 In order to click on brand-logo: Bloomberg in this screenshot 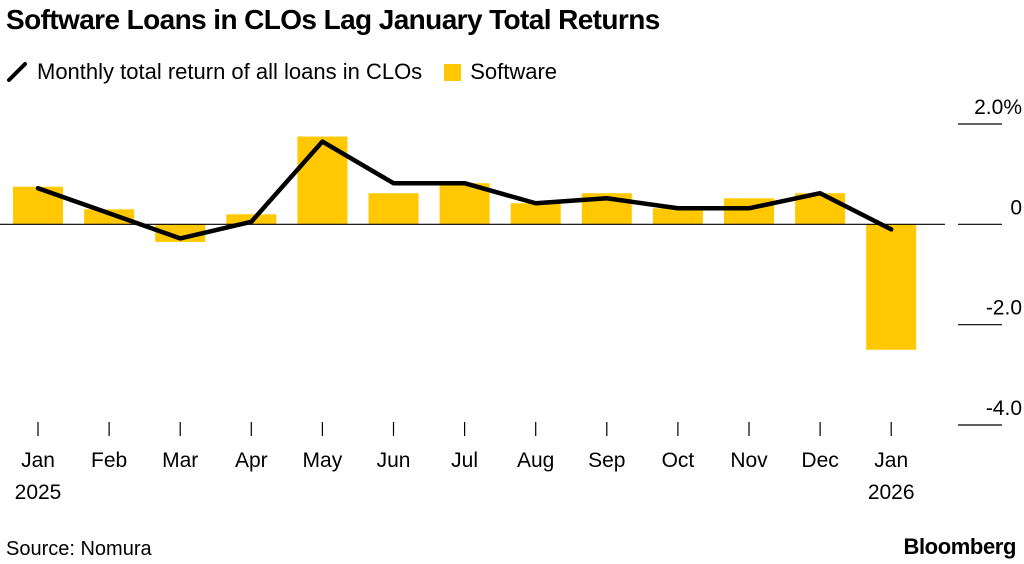, I will do `click(959, 546)`.